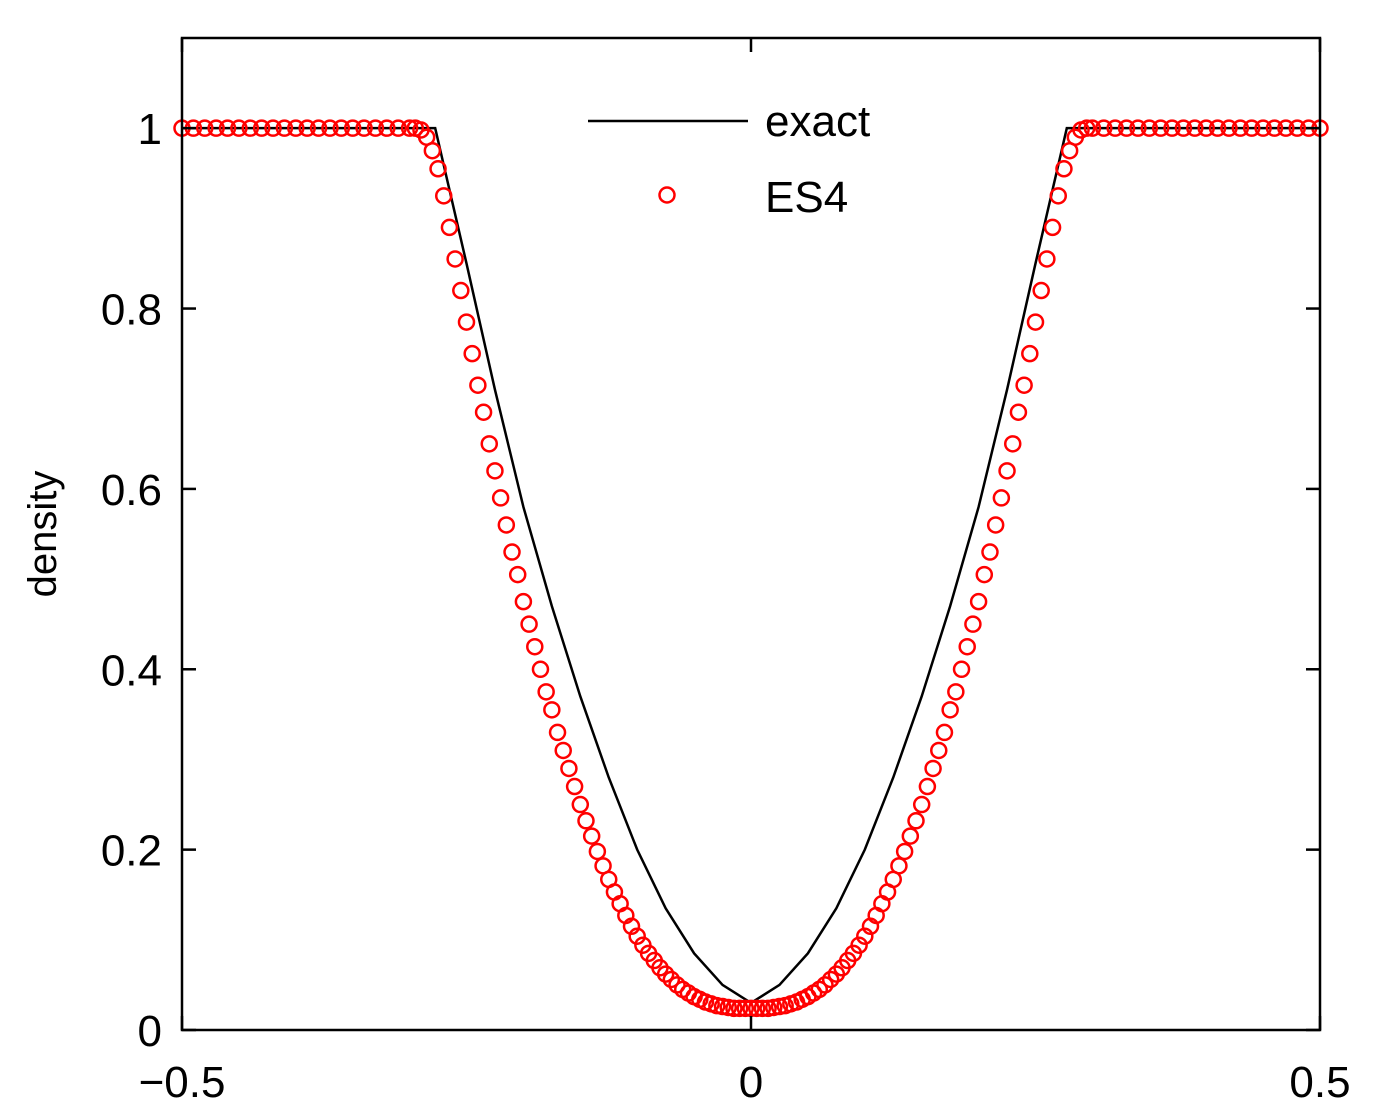 This screenshot has height=1118, width=1377. Describe the element at coordinates (667, 195) in the screenshot. I see `legend-es4-swatch` at that location.